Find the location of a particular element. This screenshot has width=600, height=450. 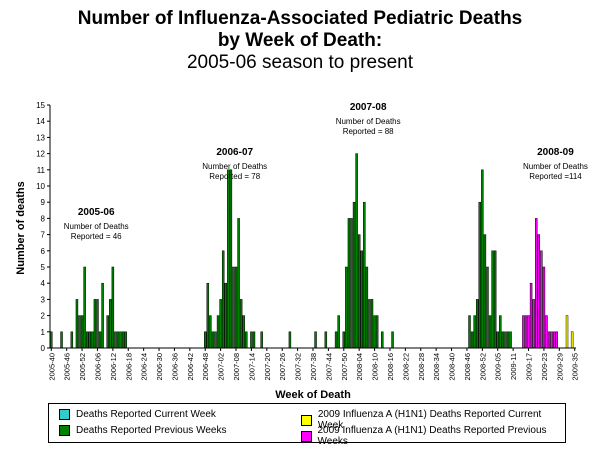

y-tick-label: 3 is located at coordinates (43, 299).